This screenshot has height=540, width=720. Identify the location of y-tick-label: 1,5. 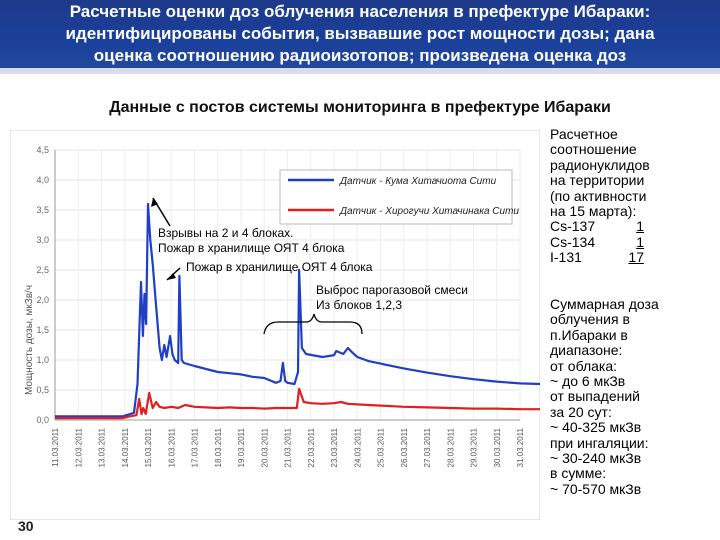
(42, 330).